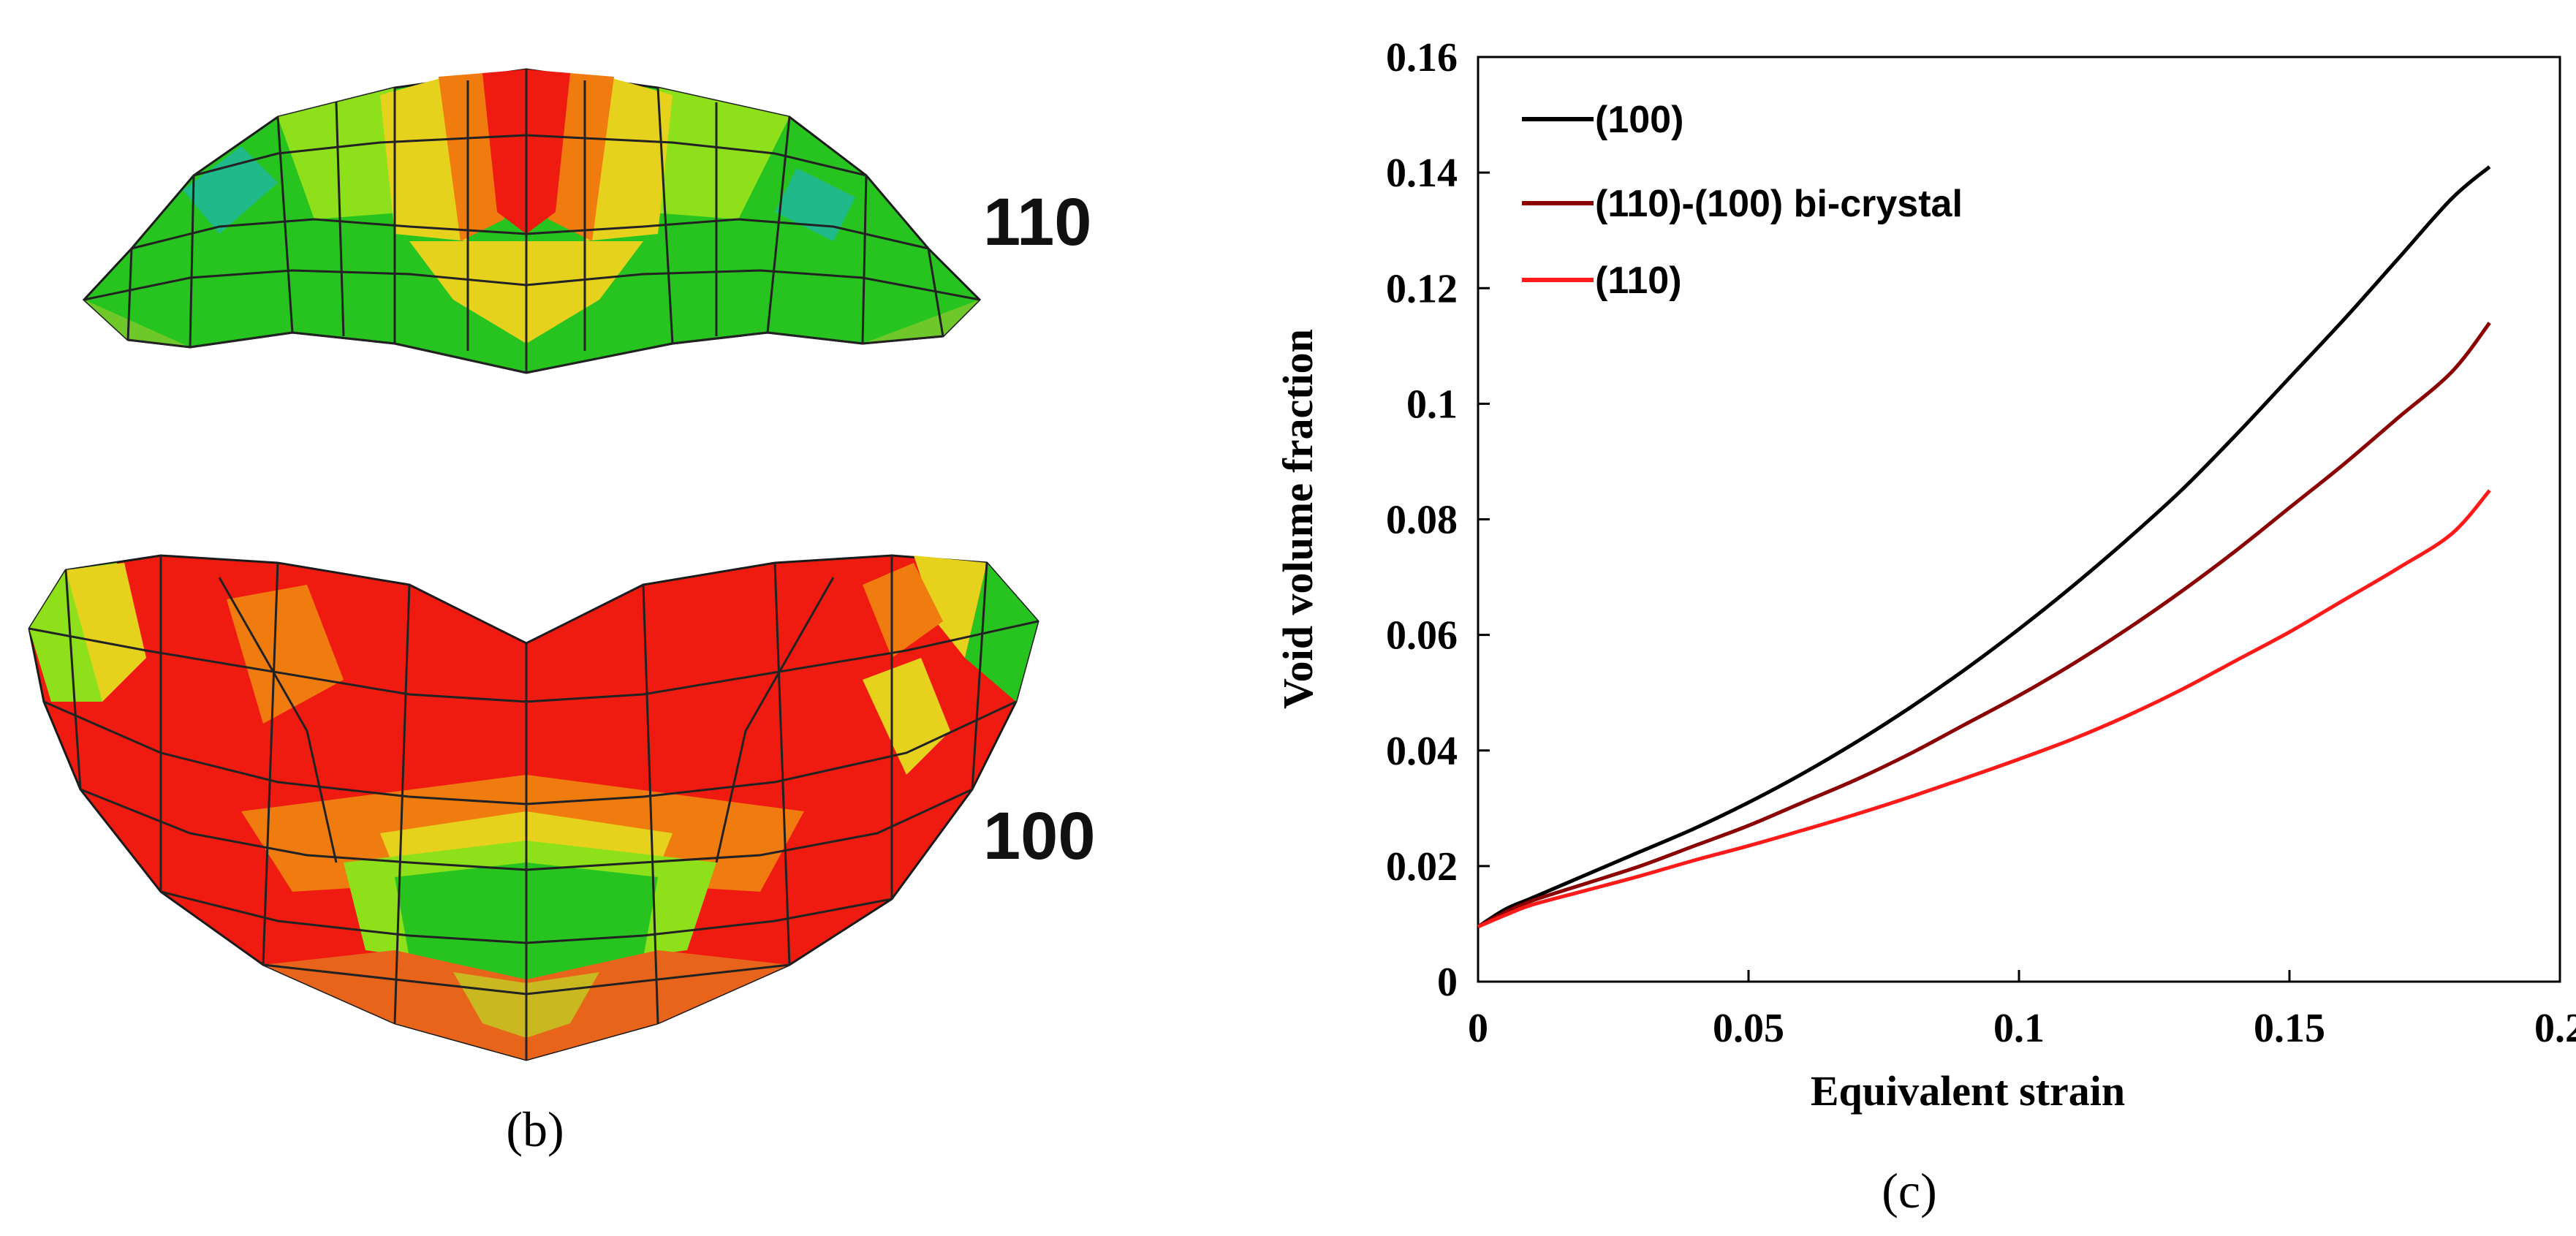 The height and width of the screenshot is (1236, 2576). Describe the element at coordinates (1422, 867) in the screenshot. I see `y-tick-label: 0.02` at that location.